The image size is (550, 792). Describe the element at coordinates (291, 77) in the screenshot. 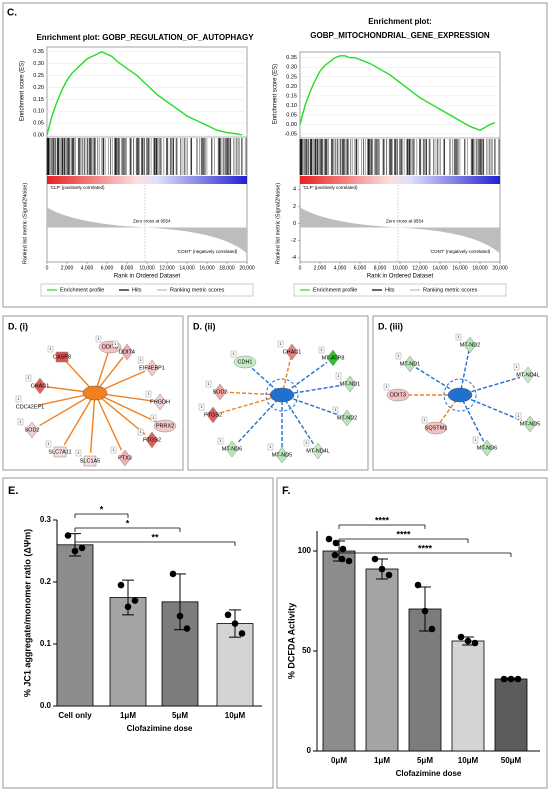

I see `y-tick-label: 0.25` at that location.